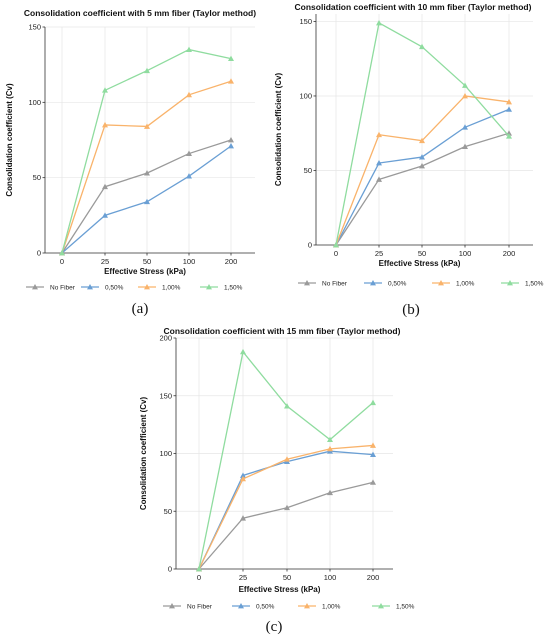 Image resolution: width=550 pixels, height=637 pixels. I want to click on panel-caption: (c), so click(274, 627).